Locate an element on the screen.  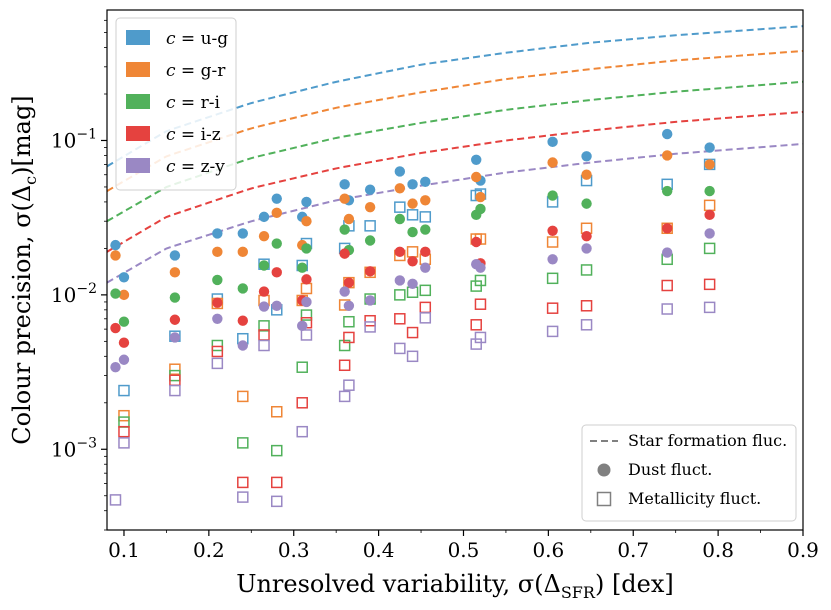
x-tick-label: 0.9 is located at coordinates (803, 550).